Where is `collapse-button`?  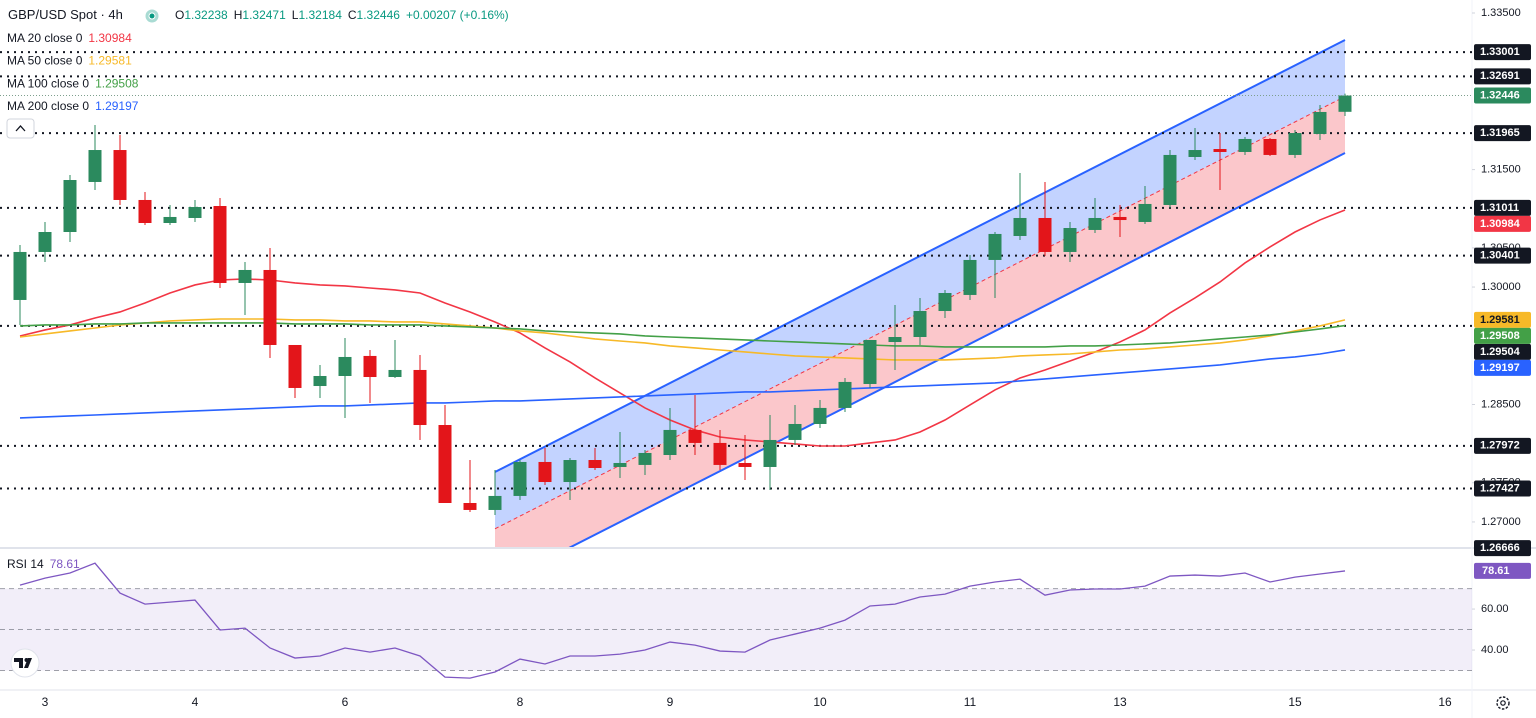 collapse-button is located at coordinates (20, 128).